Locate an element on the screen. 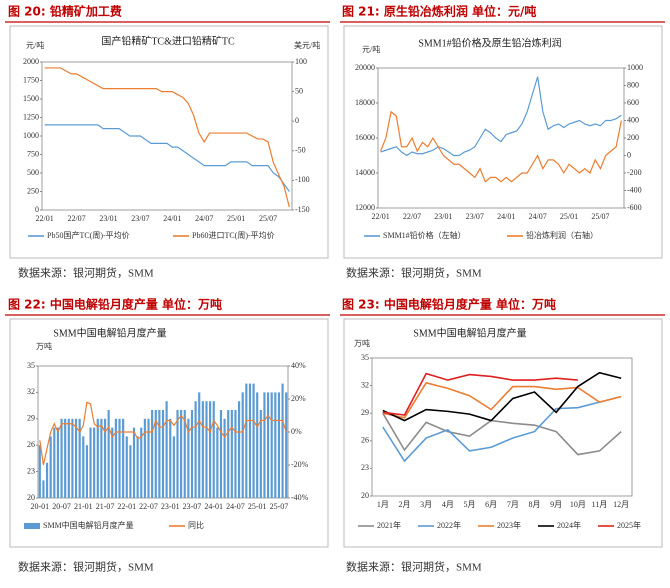 Image resolution: width=670 pixels, height=588 pixels. chart-title: SMM中国电解铅月度产量 is located at coordinates (469, 332).